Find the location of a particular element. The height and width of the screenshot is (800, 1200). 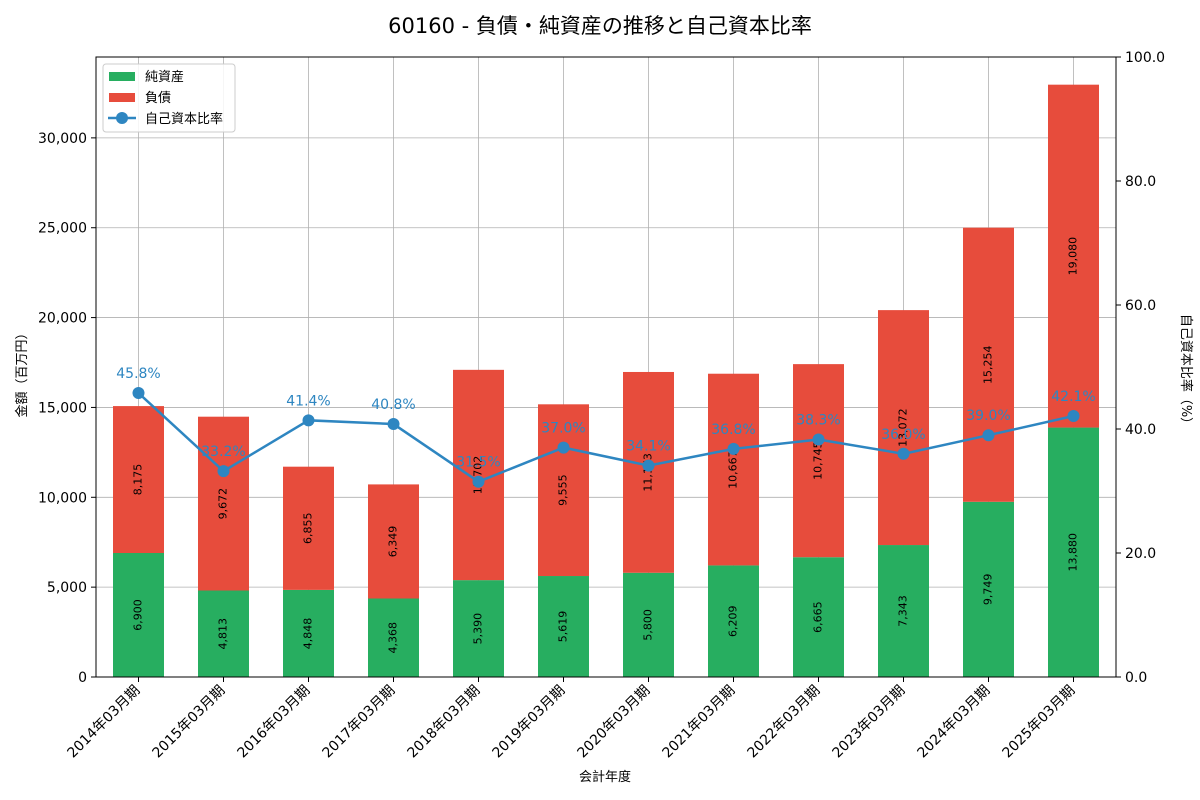

bar-equity-label: 4,368 is located at coordinates (393, 638).